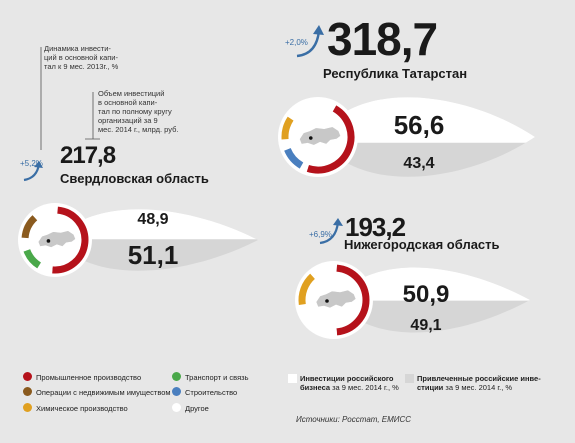 The height and width of the screenshot is (443, 575). I want to click on growth-tatarstan: +2,0%, so click(296, 42).